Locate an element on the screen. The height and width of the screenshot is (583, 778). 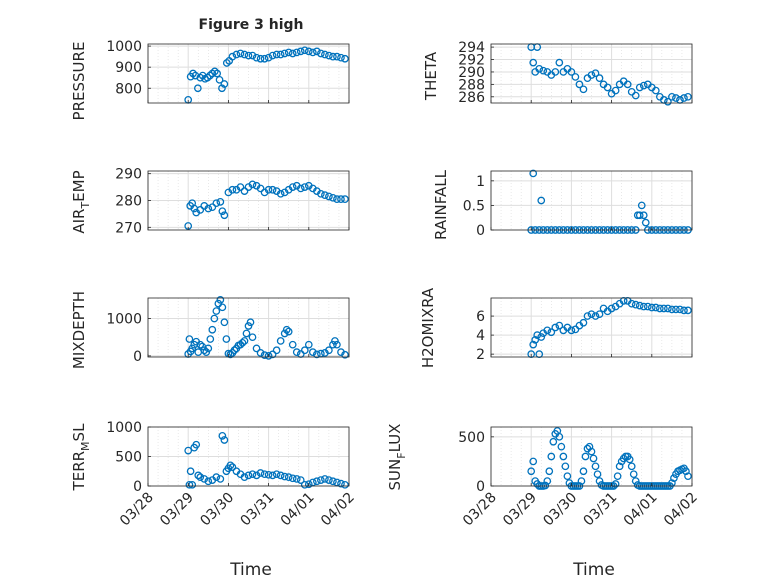
ytick-label: 1 is located at coordinates (480, 182).